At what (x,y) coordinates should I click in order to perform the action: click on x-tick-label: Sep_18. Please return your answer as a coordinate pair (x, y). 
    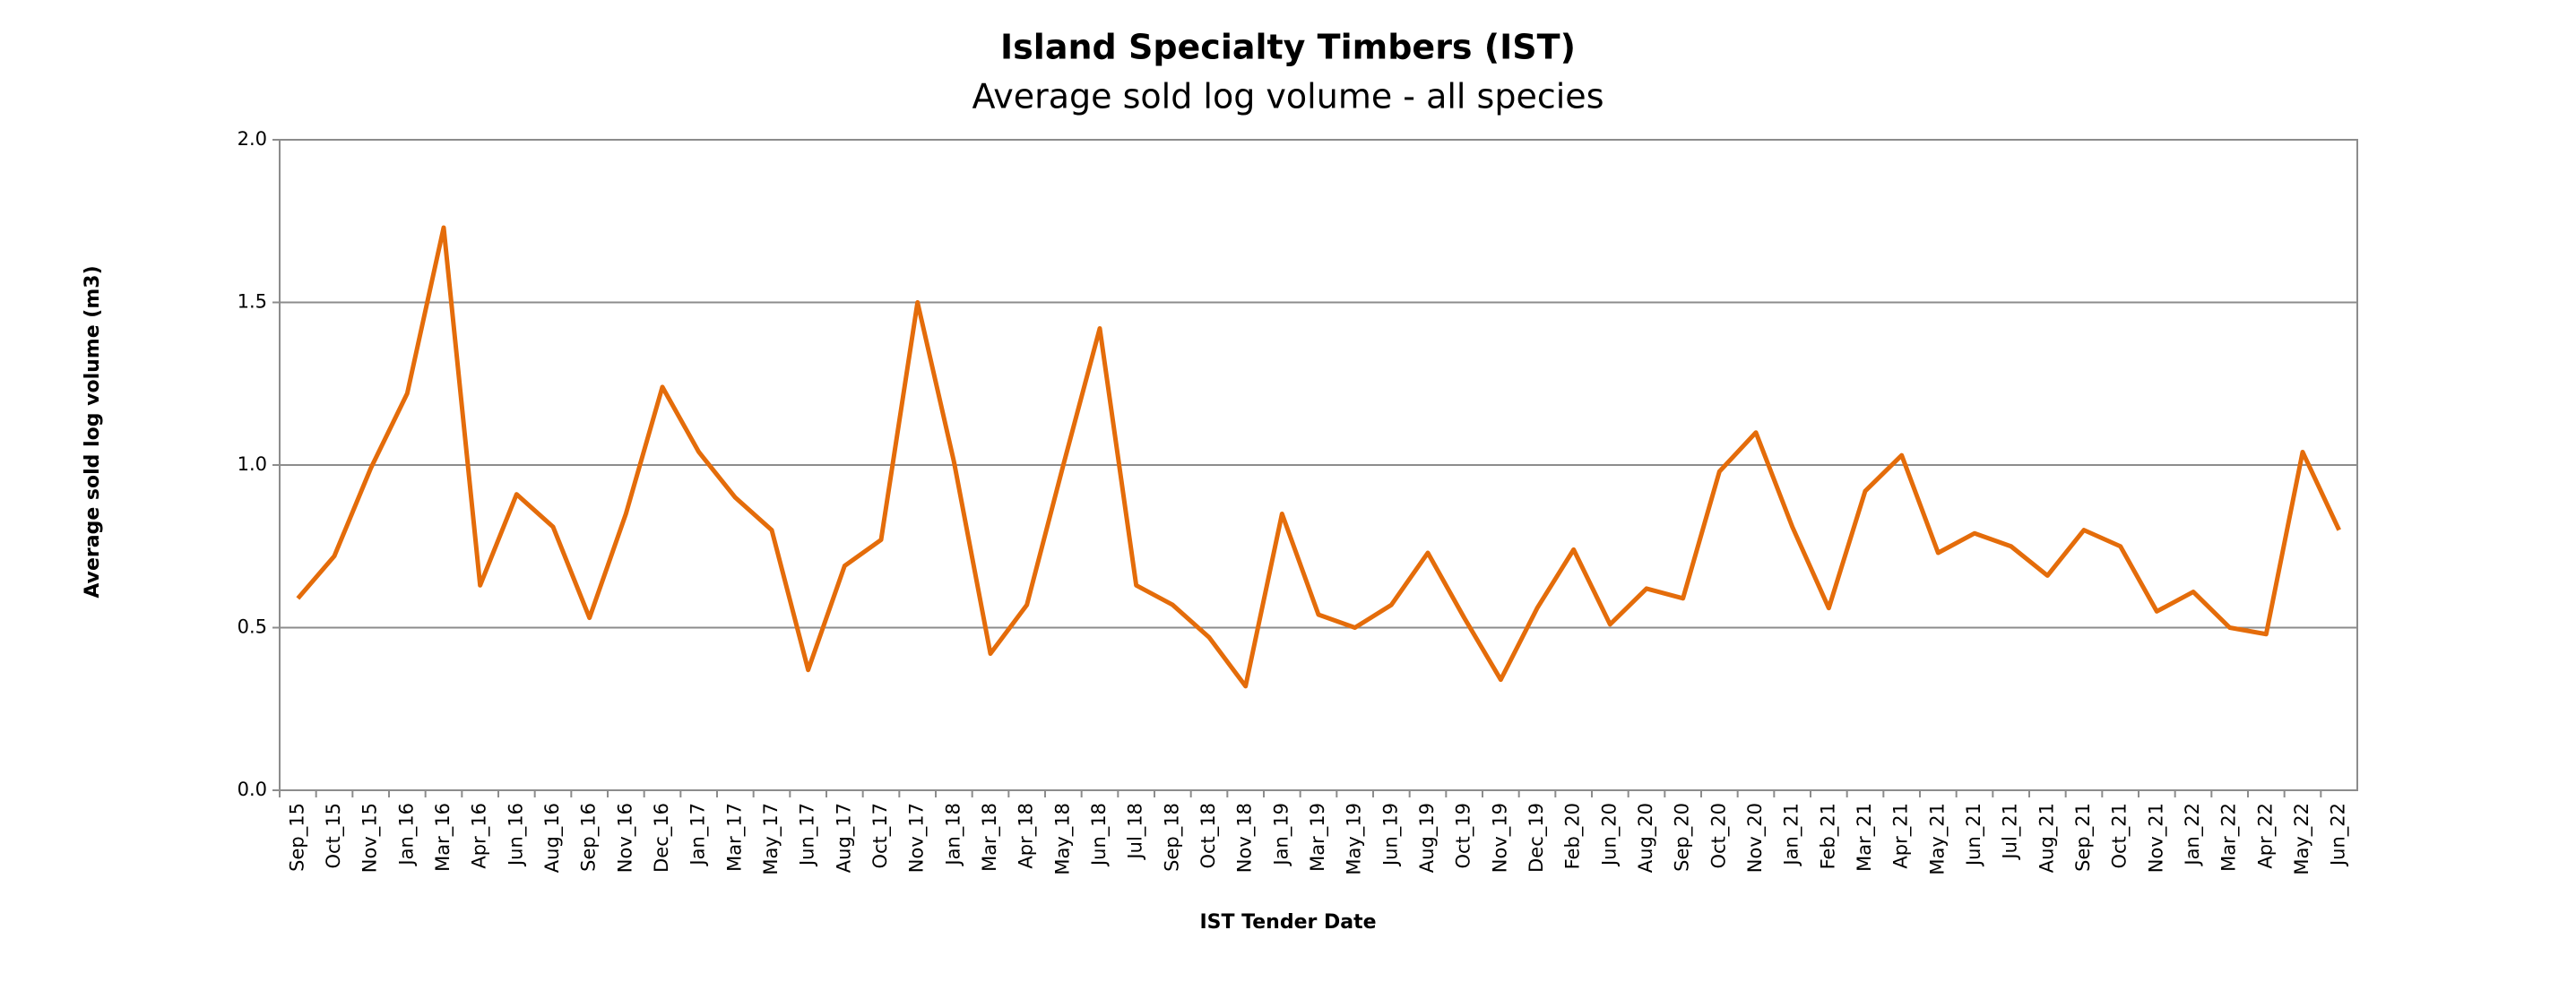
    Looking at the image, I should click on (1172, 837).